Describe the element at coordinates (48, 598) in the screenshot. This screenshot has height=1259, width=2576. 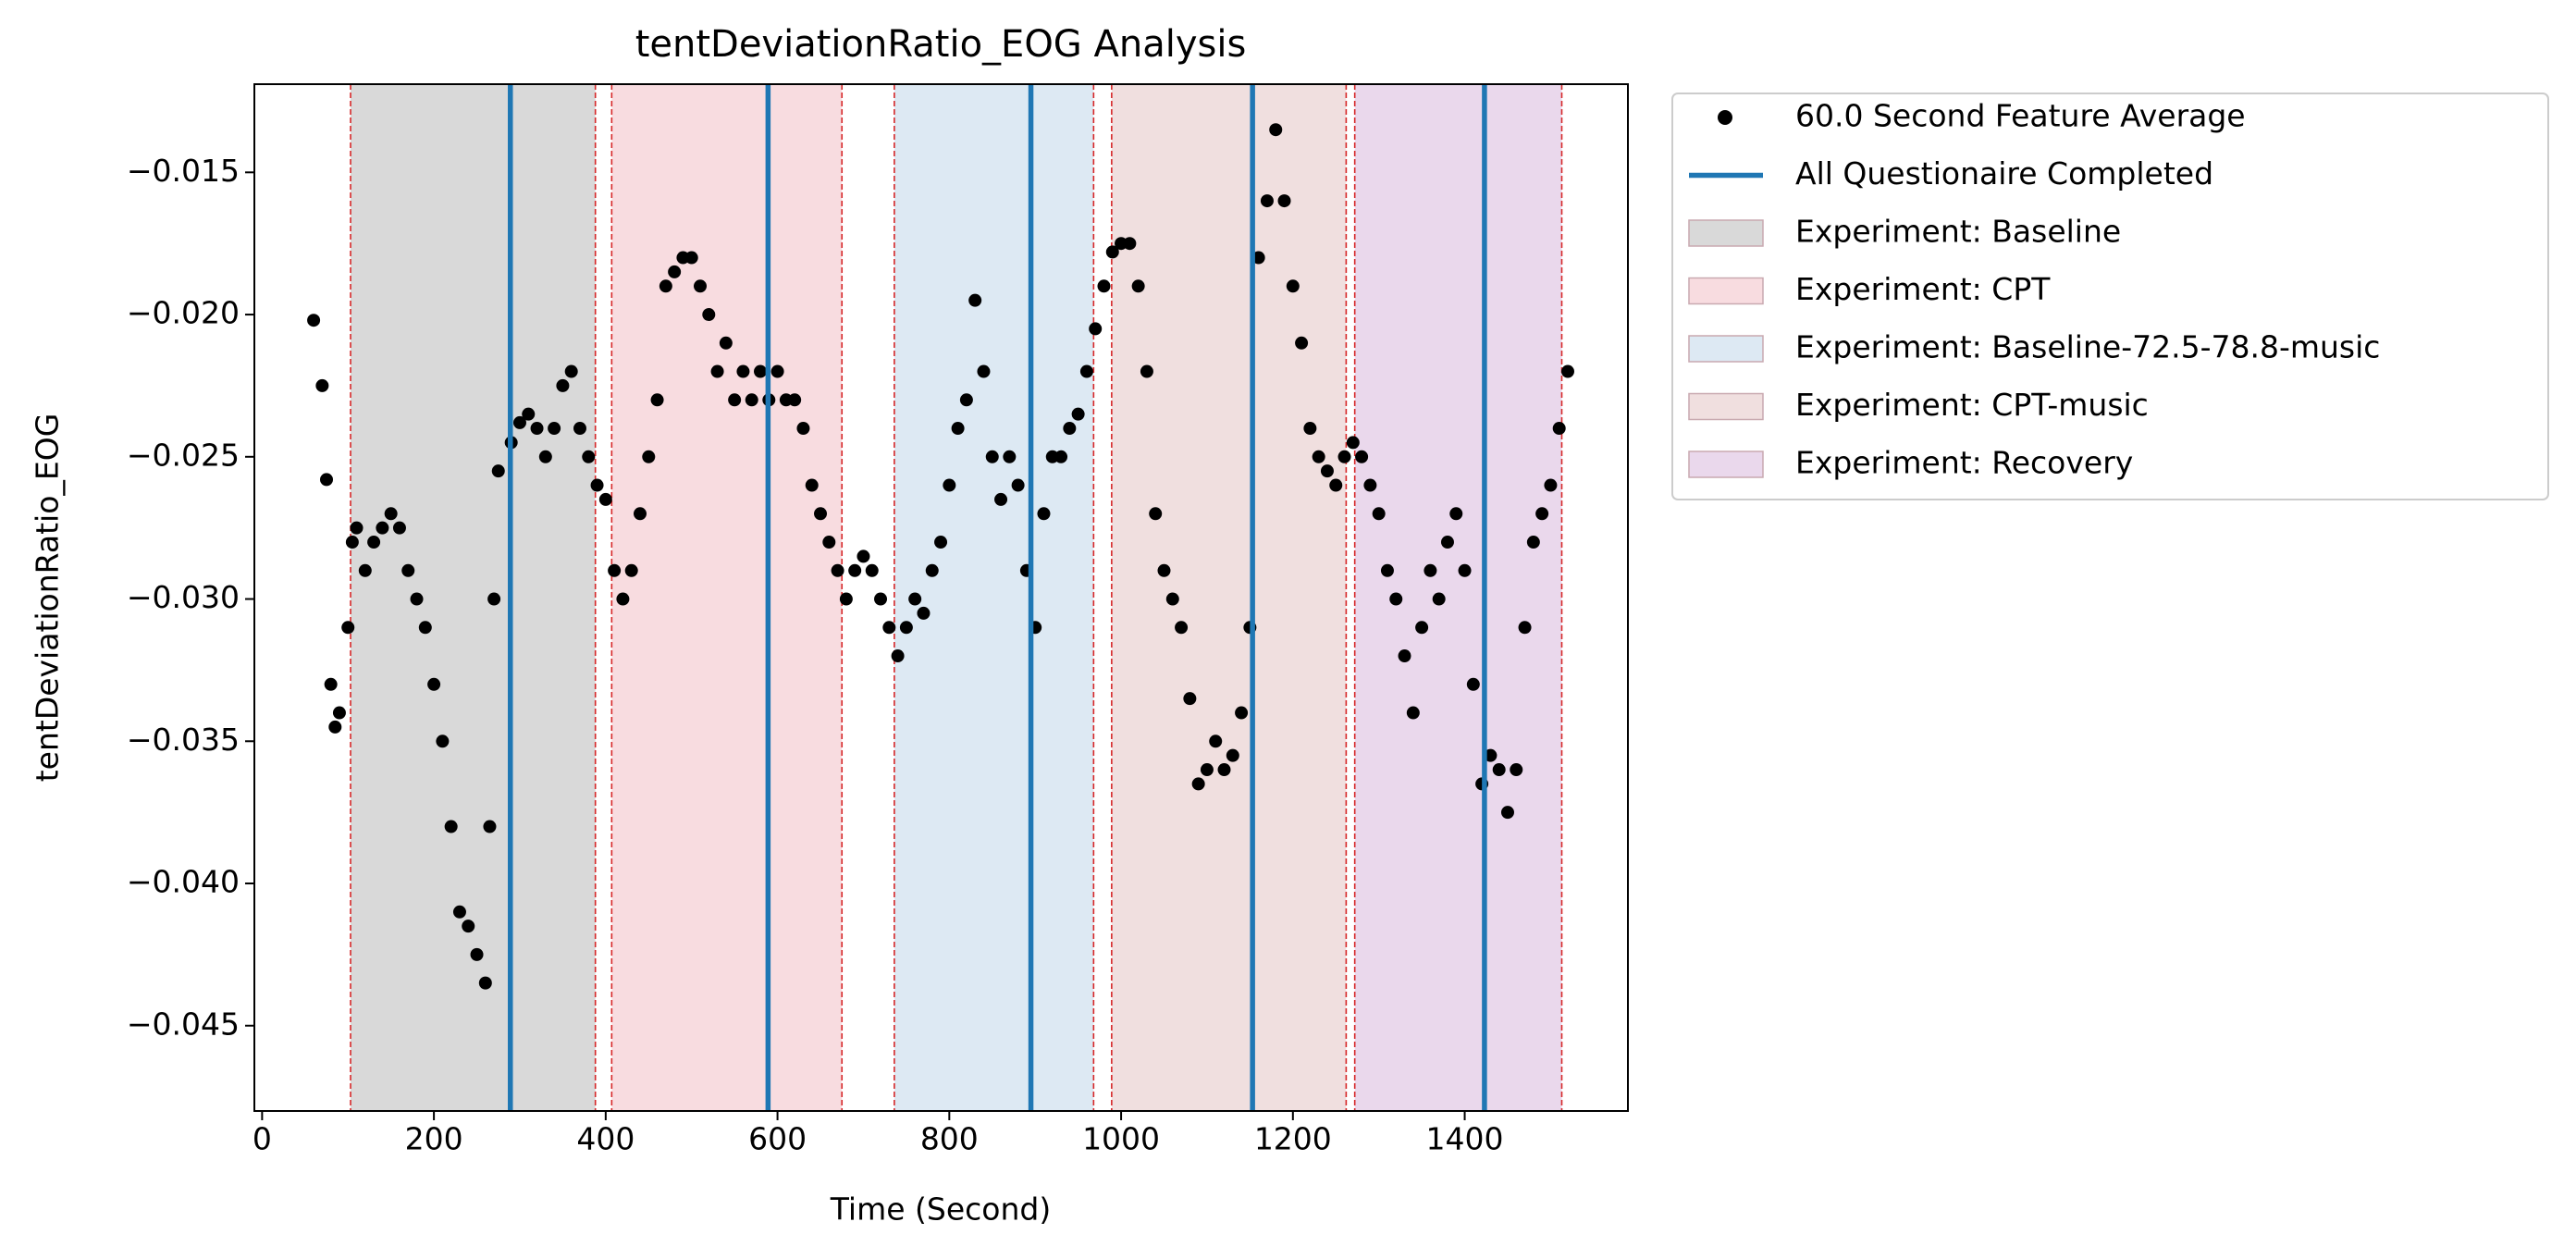
I see `y-axis-label: tentDeviationRatio_EOG` at that location.